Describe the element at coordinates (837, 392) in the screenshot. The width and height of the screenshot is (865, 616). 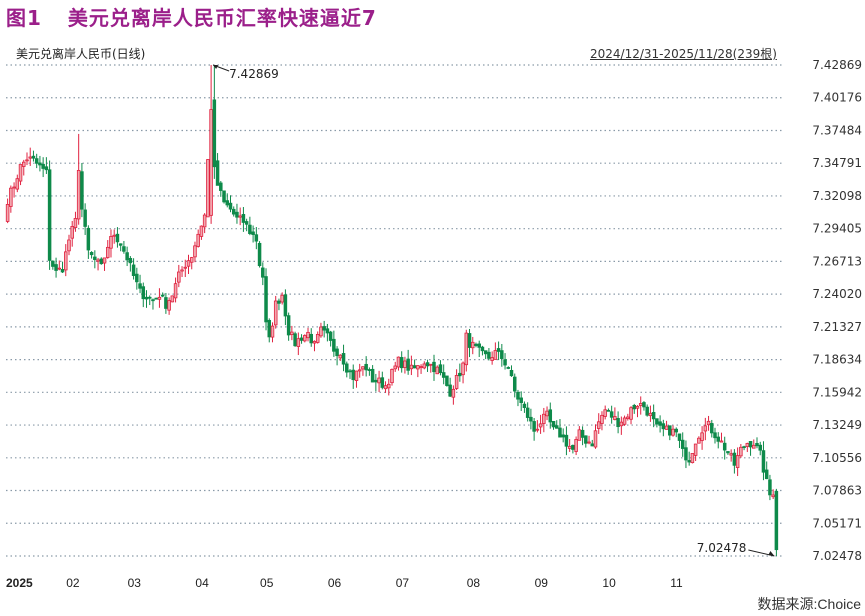
I see `y-tick-label: 7.15942` at that location.